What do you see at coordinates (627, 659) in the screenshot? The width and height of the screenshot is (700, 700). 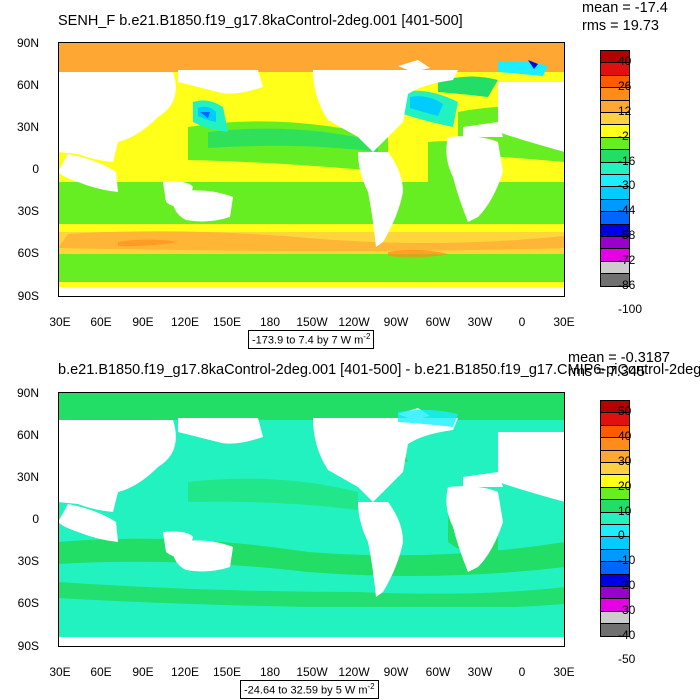 I see `colorbar-label: -50` at bounding box center [627, 659].